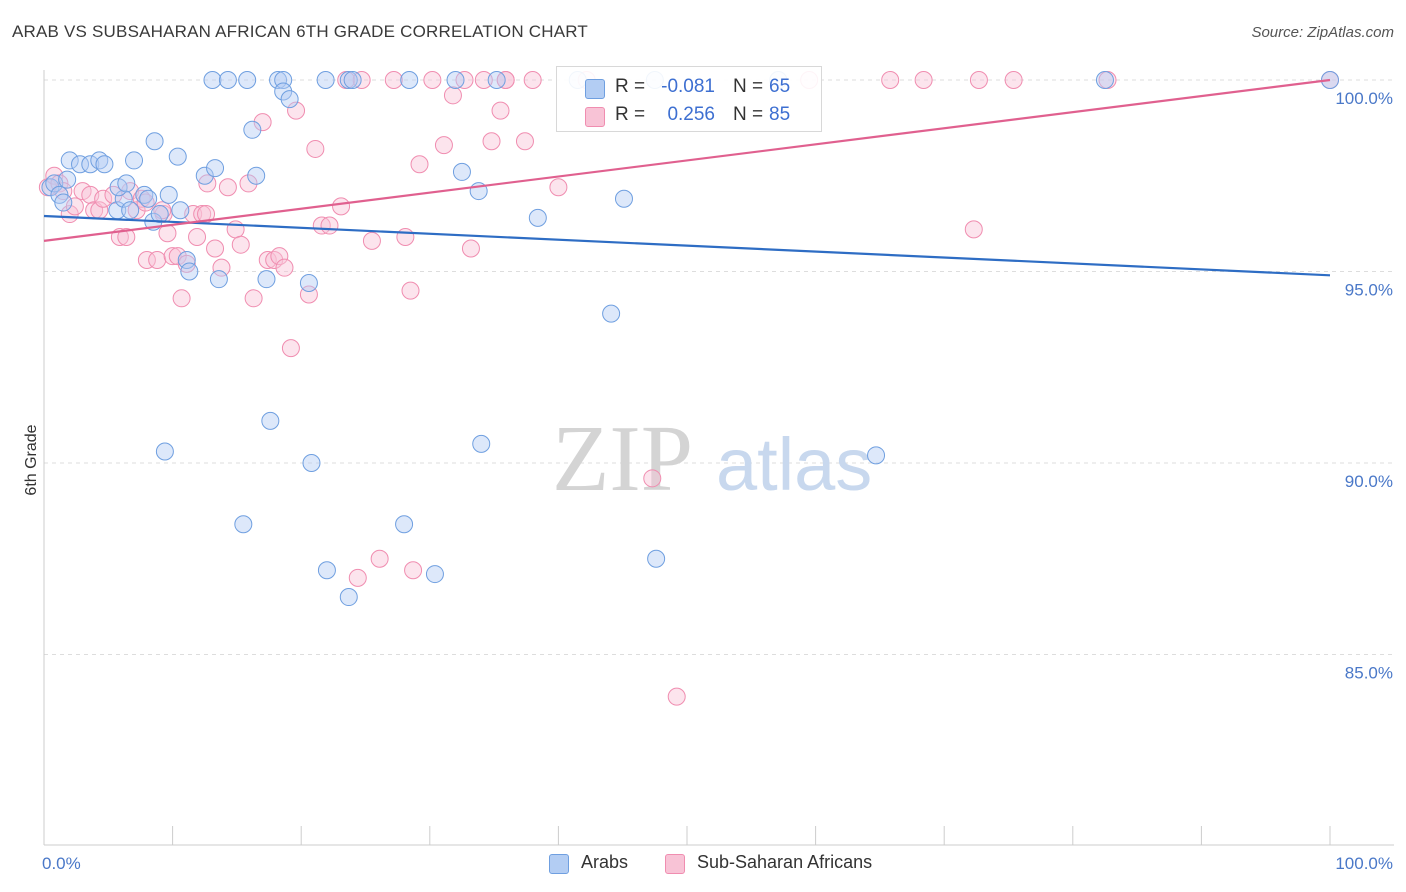 Image resolution: width=1406 pixels, height=892 pixels. What do you see at coordinates (31, 459) in the screenshot?
I see `y-axis-label: 6th Grade` at bounding box center [31, 459].